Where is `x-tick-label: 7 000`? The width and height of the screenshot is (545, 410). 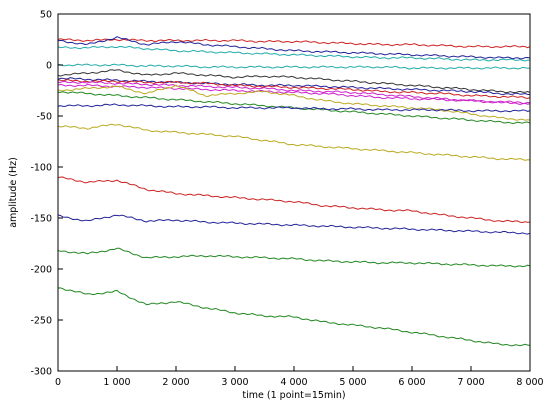 x-tick-label: 7 000 is located at coordinates (470, 382).